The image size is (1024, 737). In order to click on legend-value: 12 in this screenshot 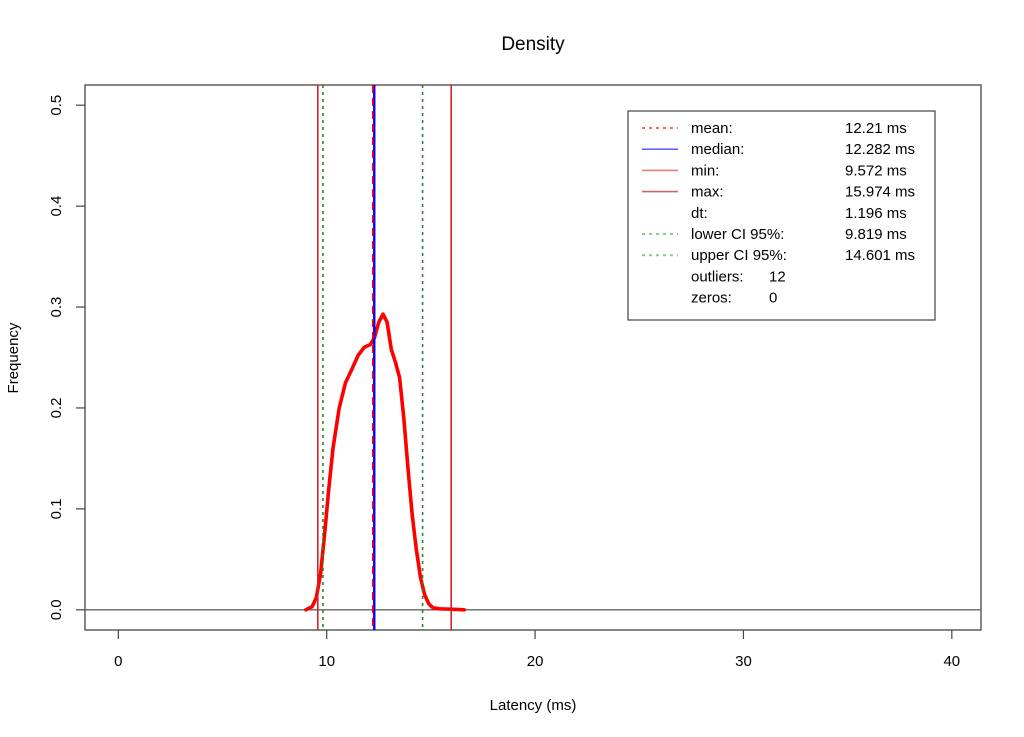, I will do `click(777, 276)`.